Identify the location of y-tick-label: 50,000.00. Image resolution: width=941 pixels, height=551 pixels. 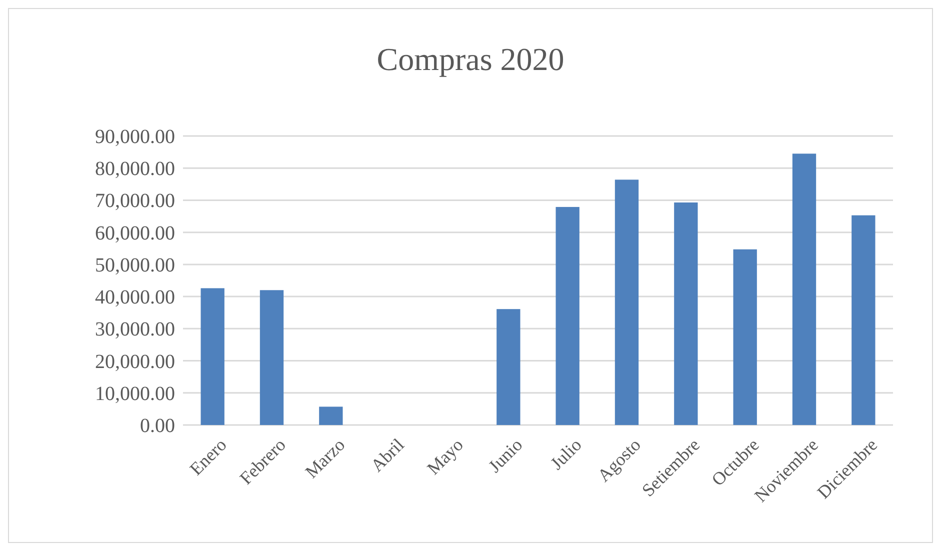
(135, 265).